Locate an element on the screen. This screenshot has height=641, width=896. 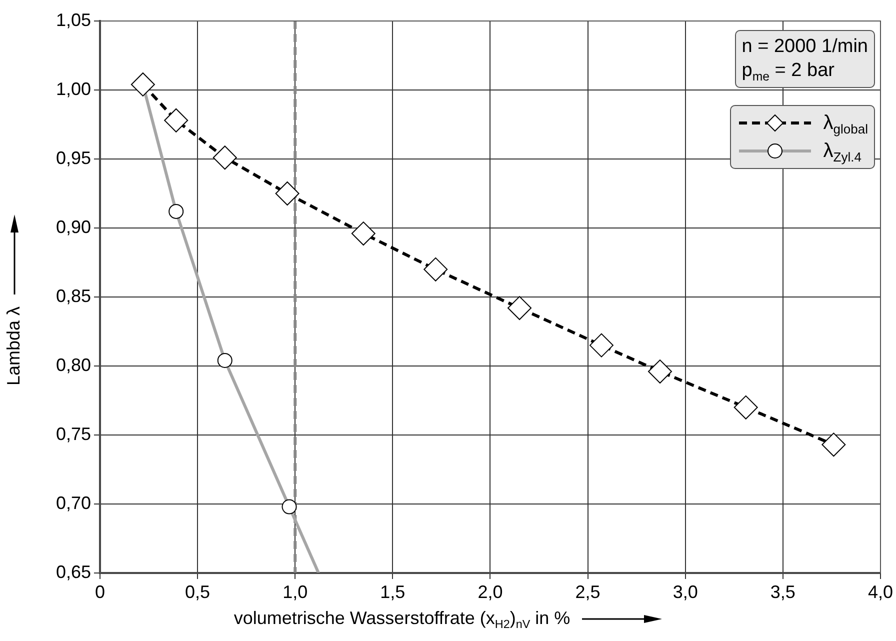
y-axis-title: Lambda λ is located at coordinates (14, 345).